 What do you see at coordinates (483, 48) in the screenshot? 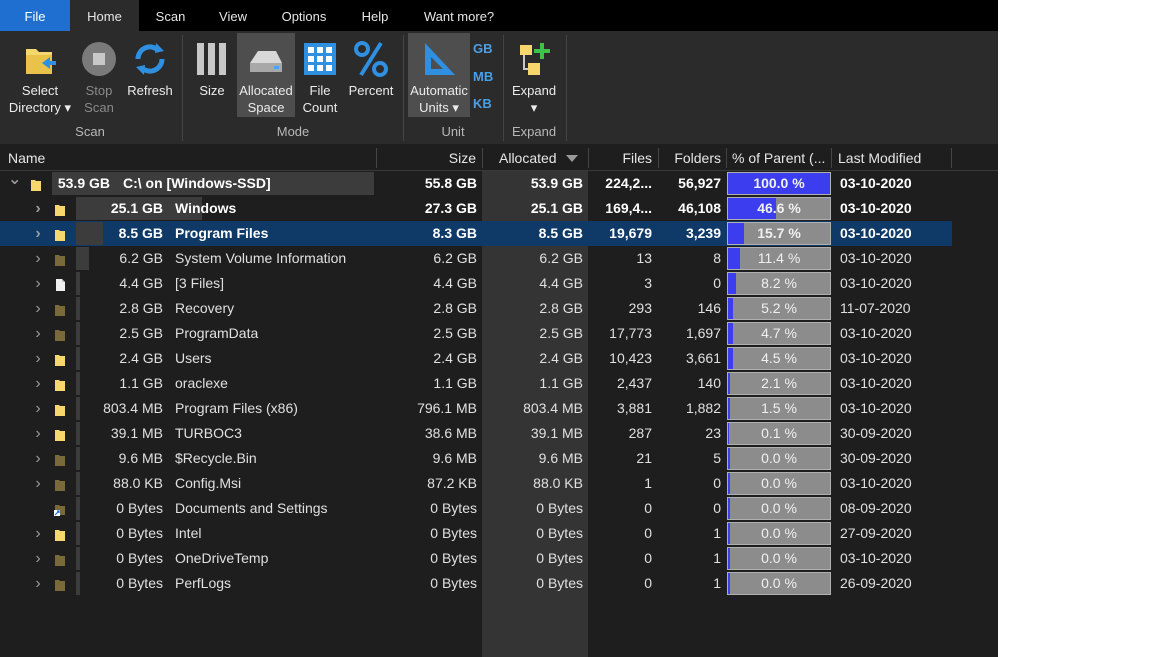
I see `unit-gb-button: GB` at bounding box center [483, 48].